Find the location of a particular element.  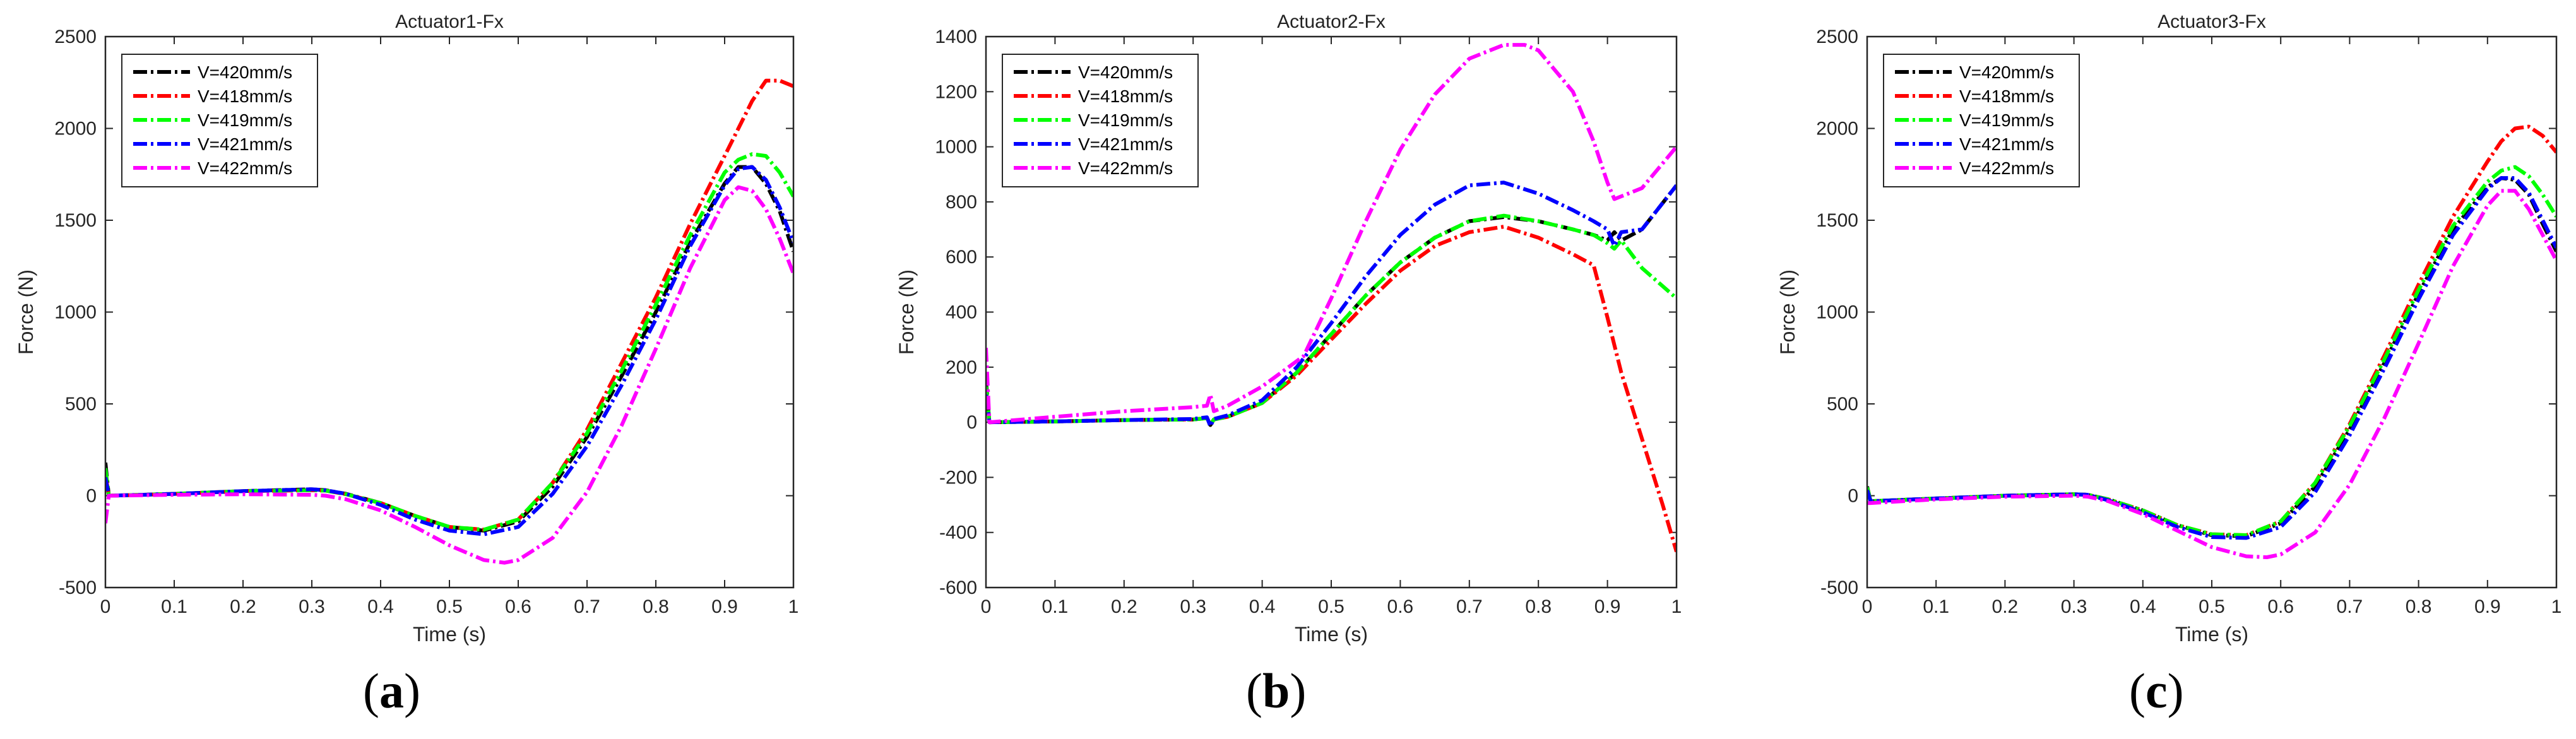

chart1-xtick-label: 0.2 is located at coordinates (243, 606).